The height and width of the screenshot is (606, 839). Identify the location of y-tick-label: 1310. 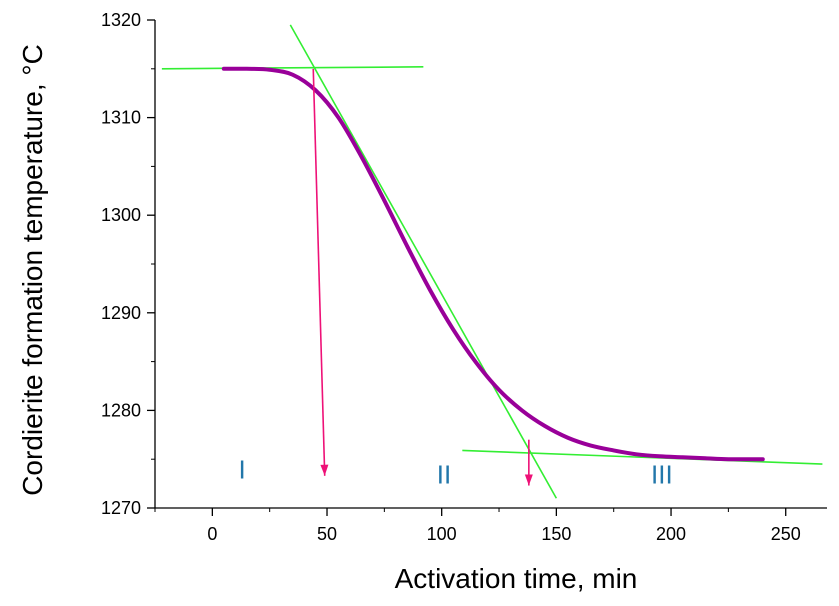
(121, 118).